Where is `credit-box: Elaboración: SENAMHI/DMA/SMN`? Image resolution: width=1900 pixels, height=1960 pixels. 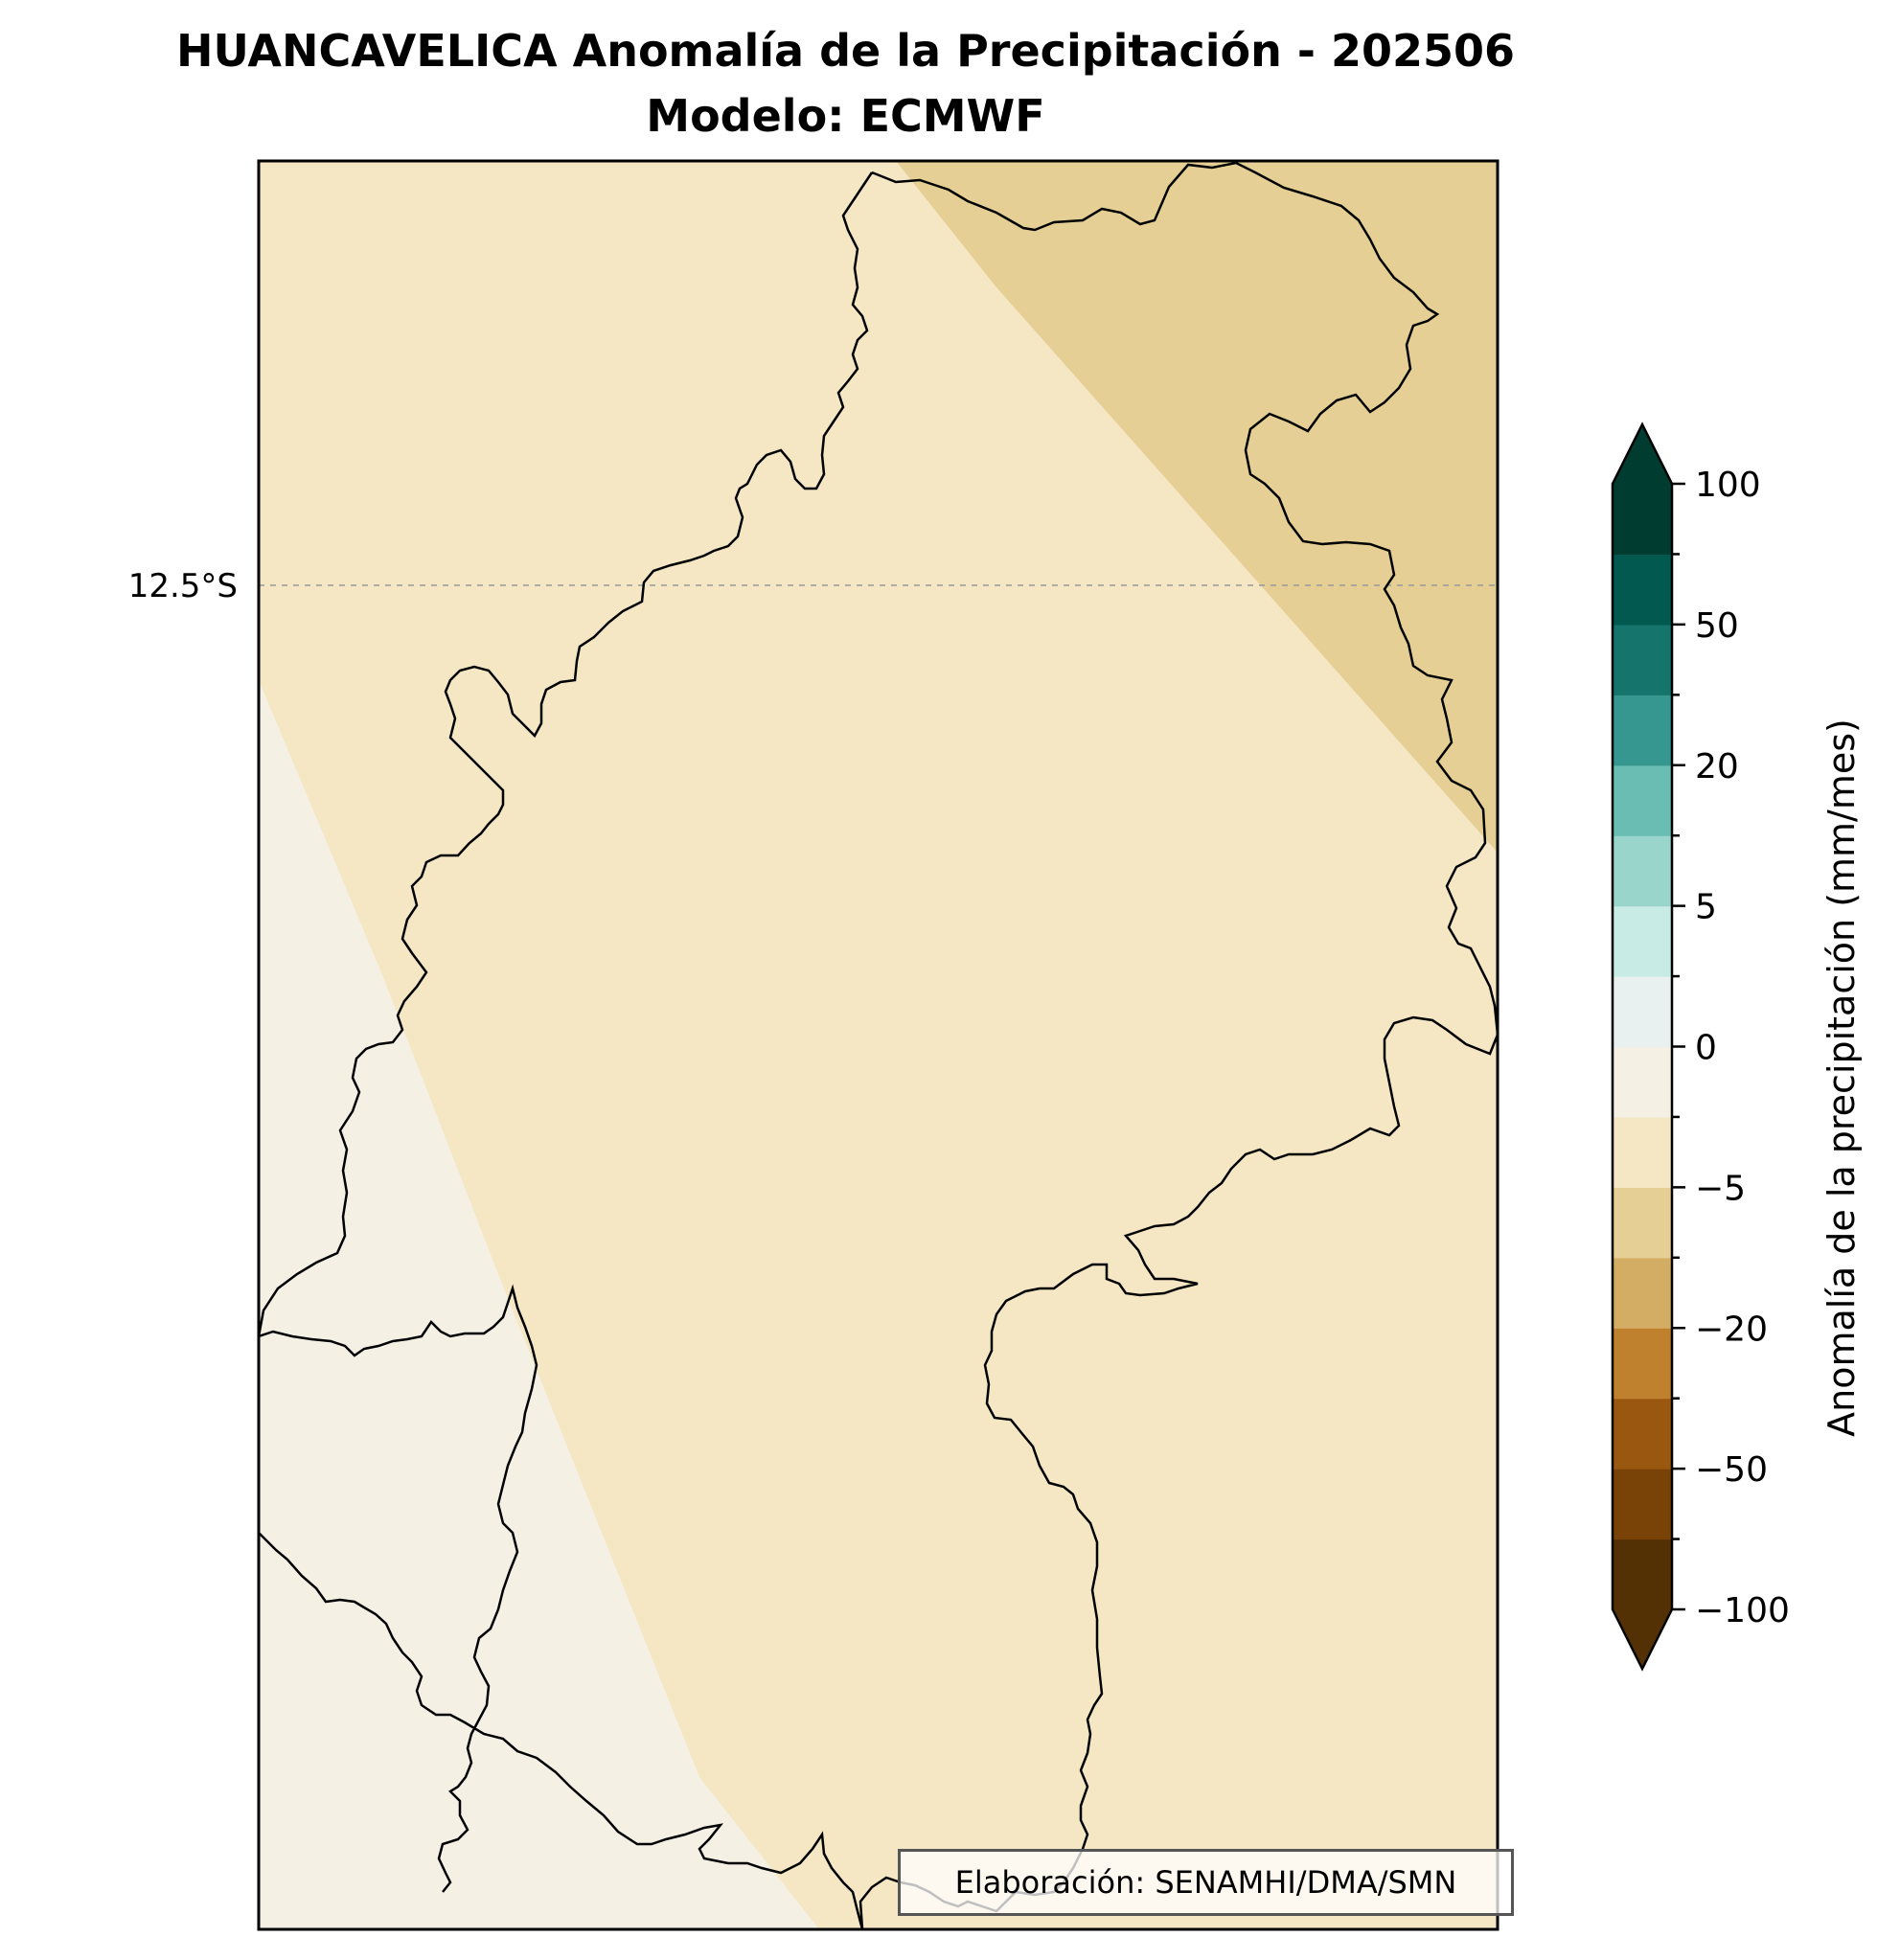
credit-box: Elaboración: SENAMHI/DMA/SMN is located at coordinates (1206, 1882).